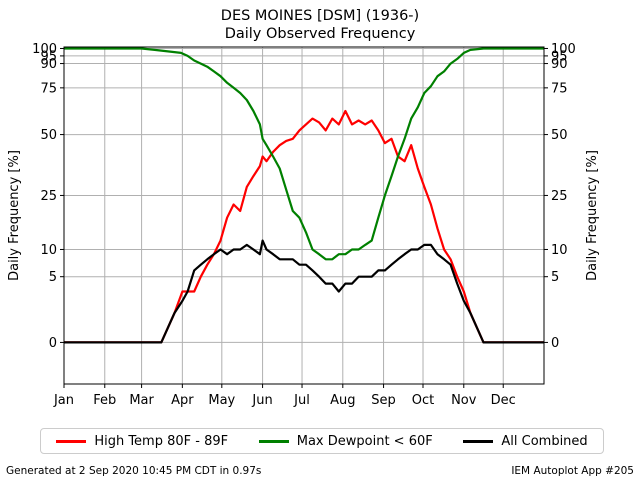 The width and height of the screenshot is (640, 480). I want to click on x-tick-label: Jun, so click(261, 400).